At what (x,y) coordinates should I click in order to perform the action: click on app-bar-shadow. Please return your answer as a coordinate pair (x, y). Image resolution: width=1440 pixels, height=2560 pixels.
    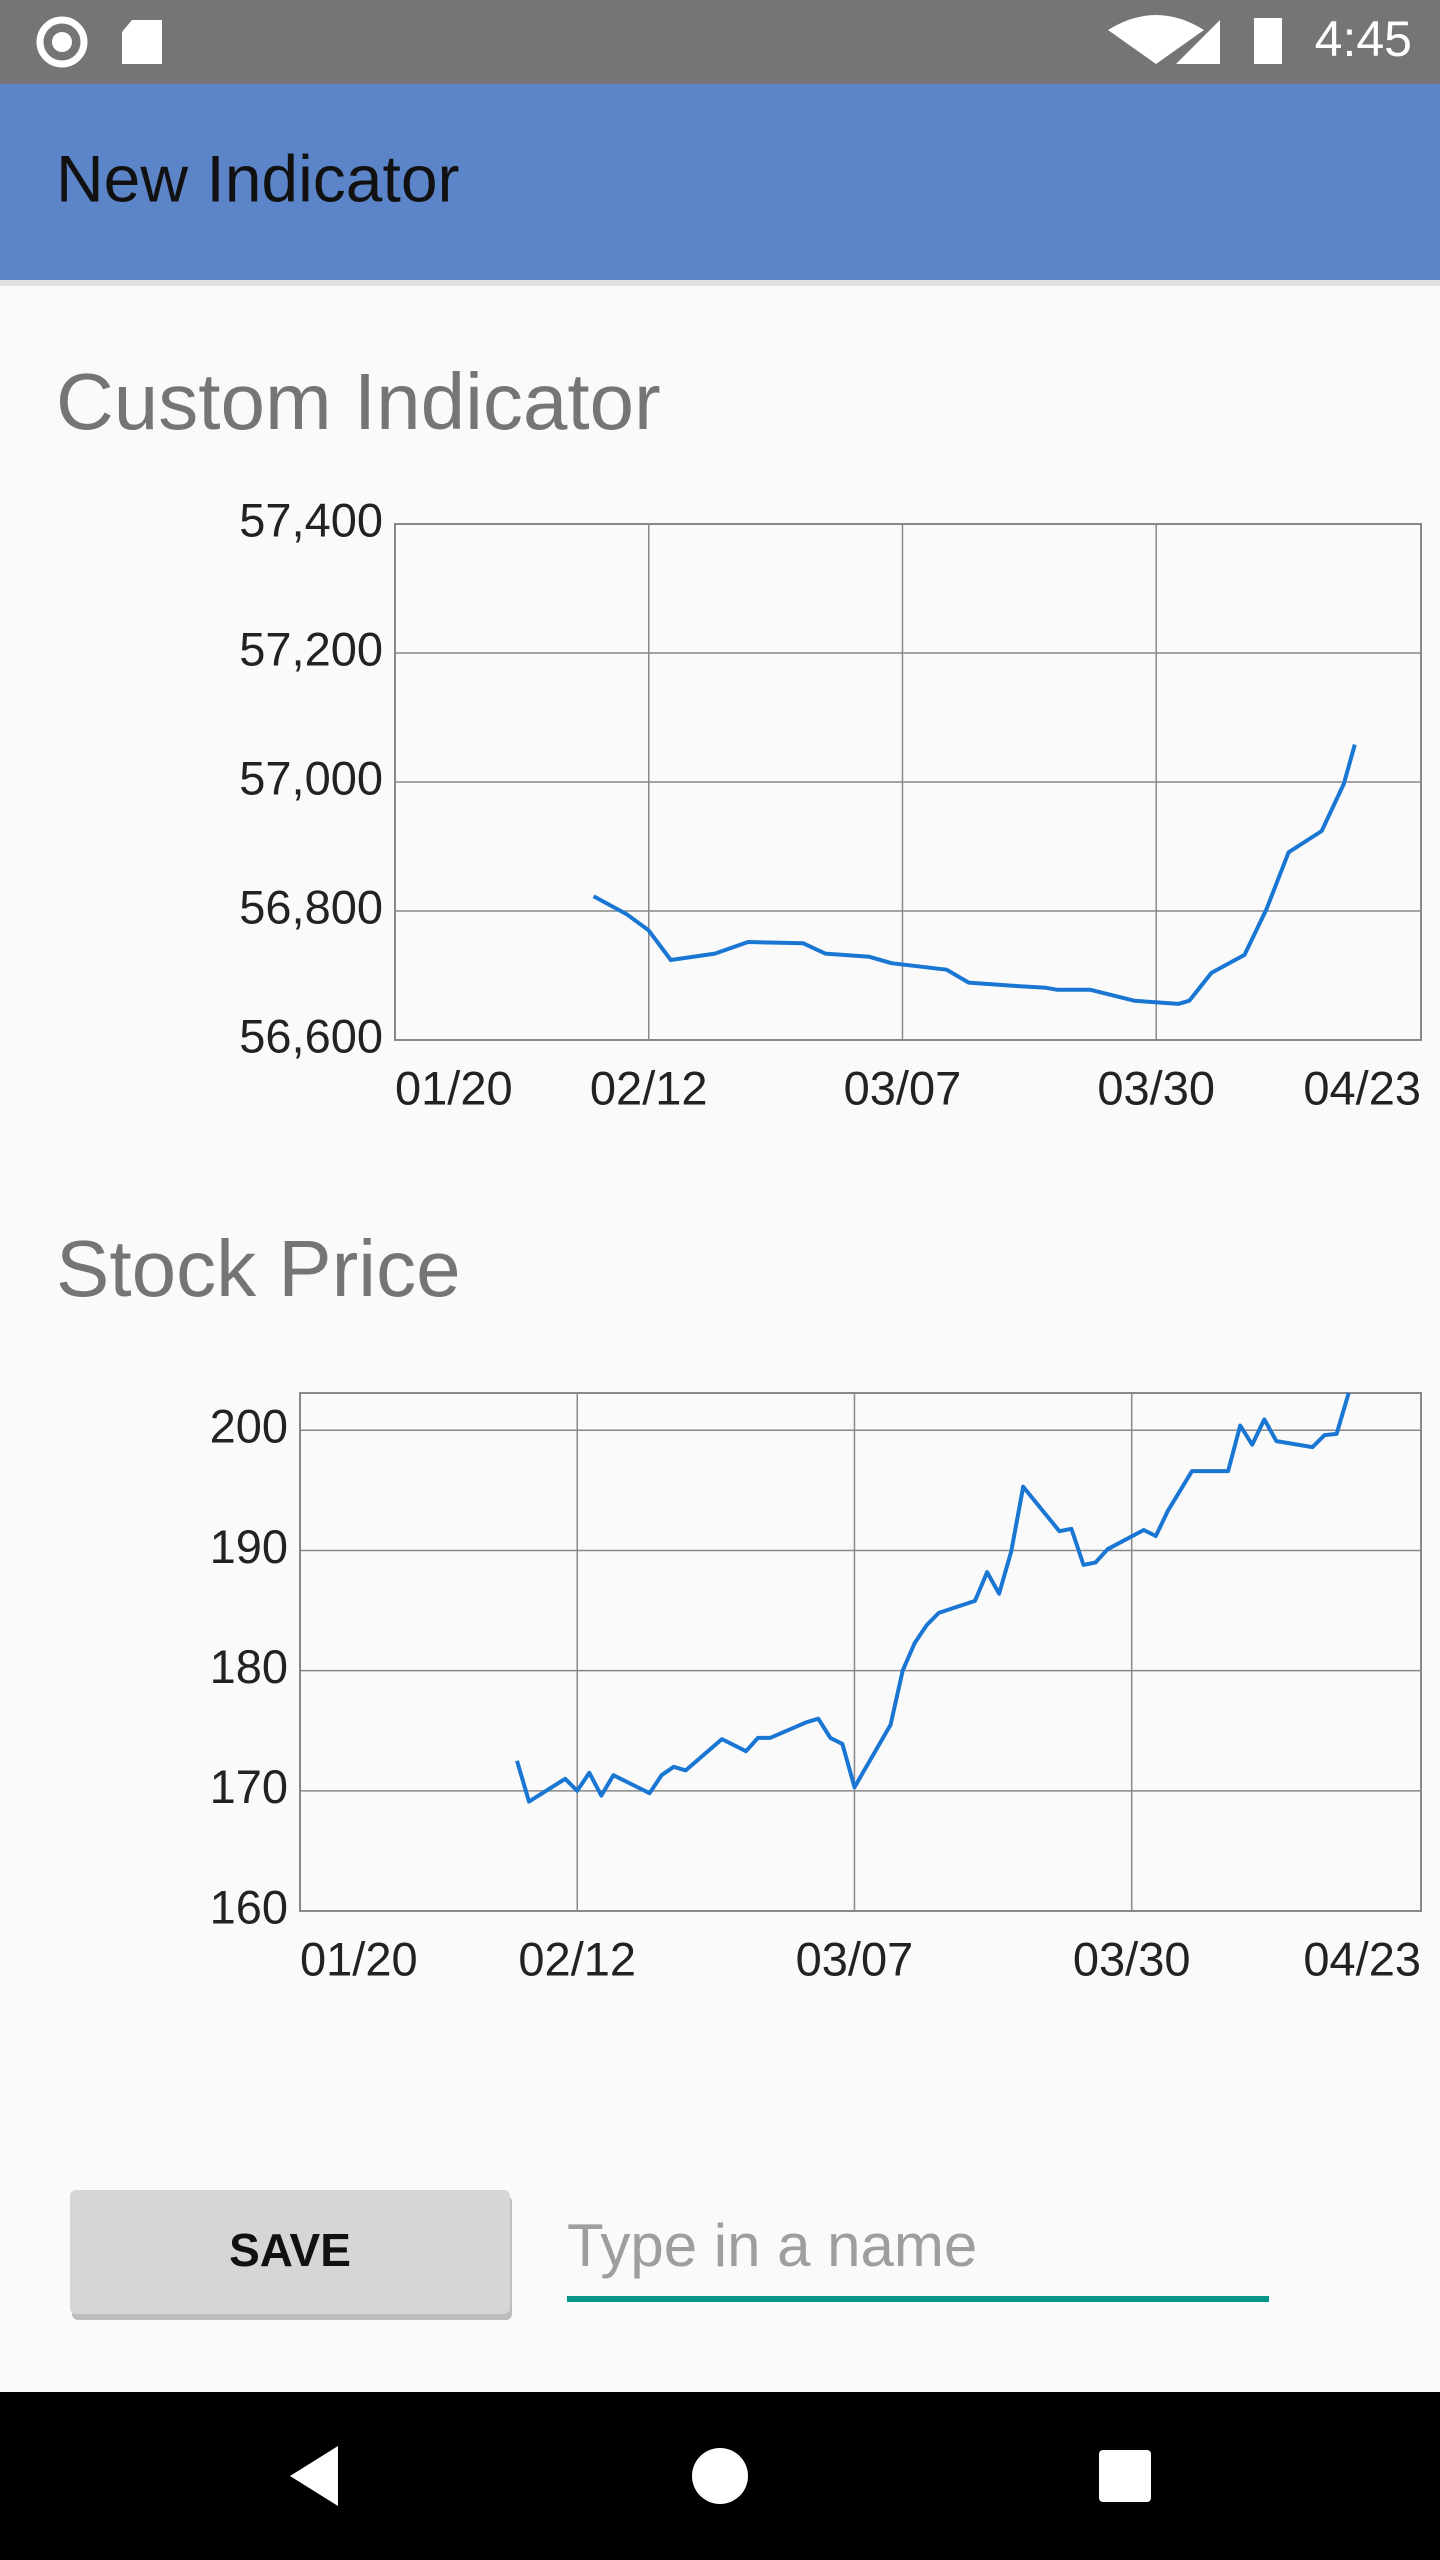
    Looking at the image, I should click on (720, 283).